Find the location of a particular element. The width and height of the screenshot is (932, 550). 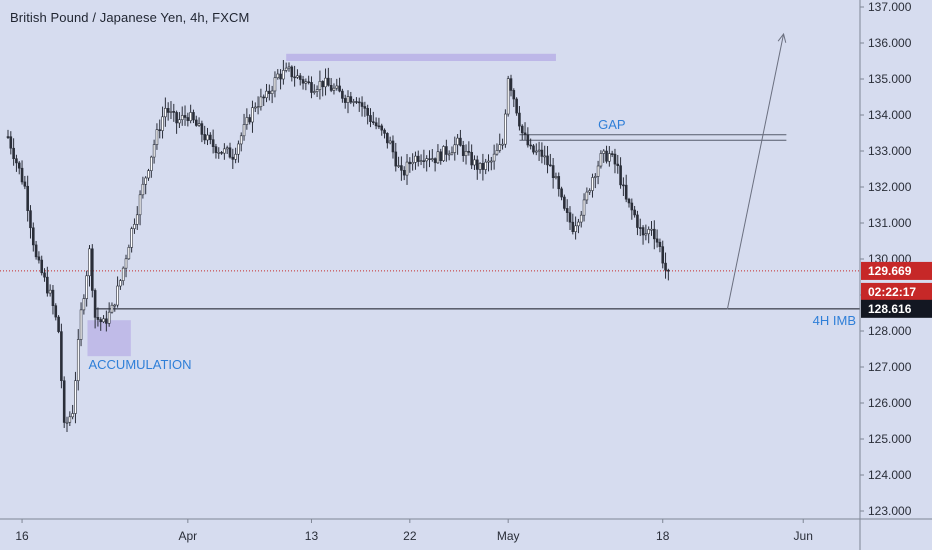

level-price-badge is located at coordinates (896, 308).